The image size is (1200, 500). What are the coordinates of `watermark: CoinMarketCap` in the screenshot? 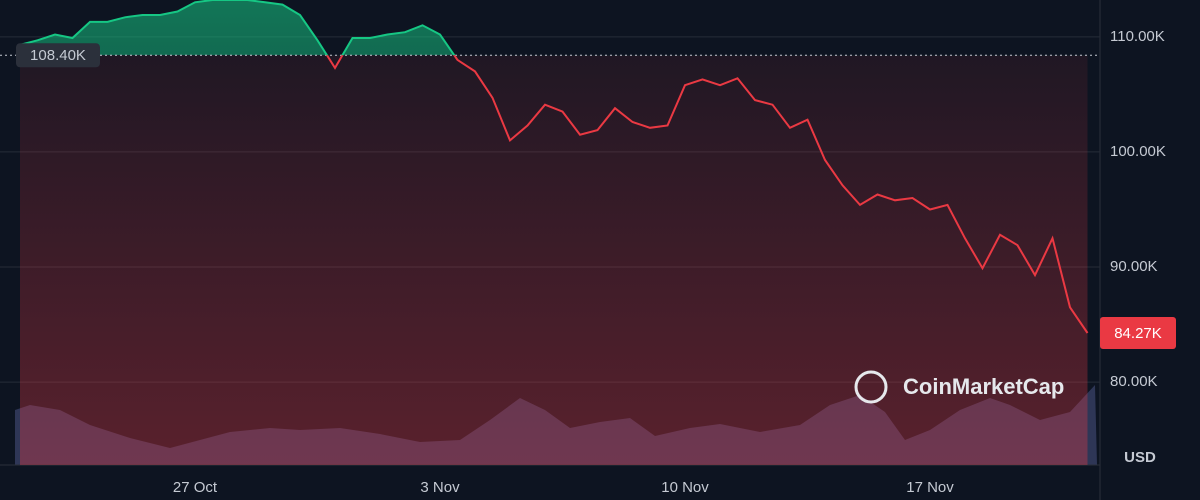 It's located at (959, 387).